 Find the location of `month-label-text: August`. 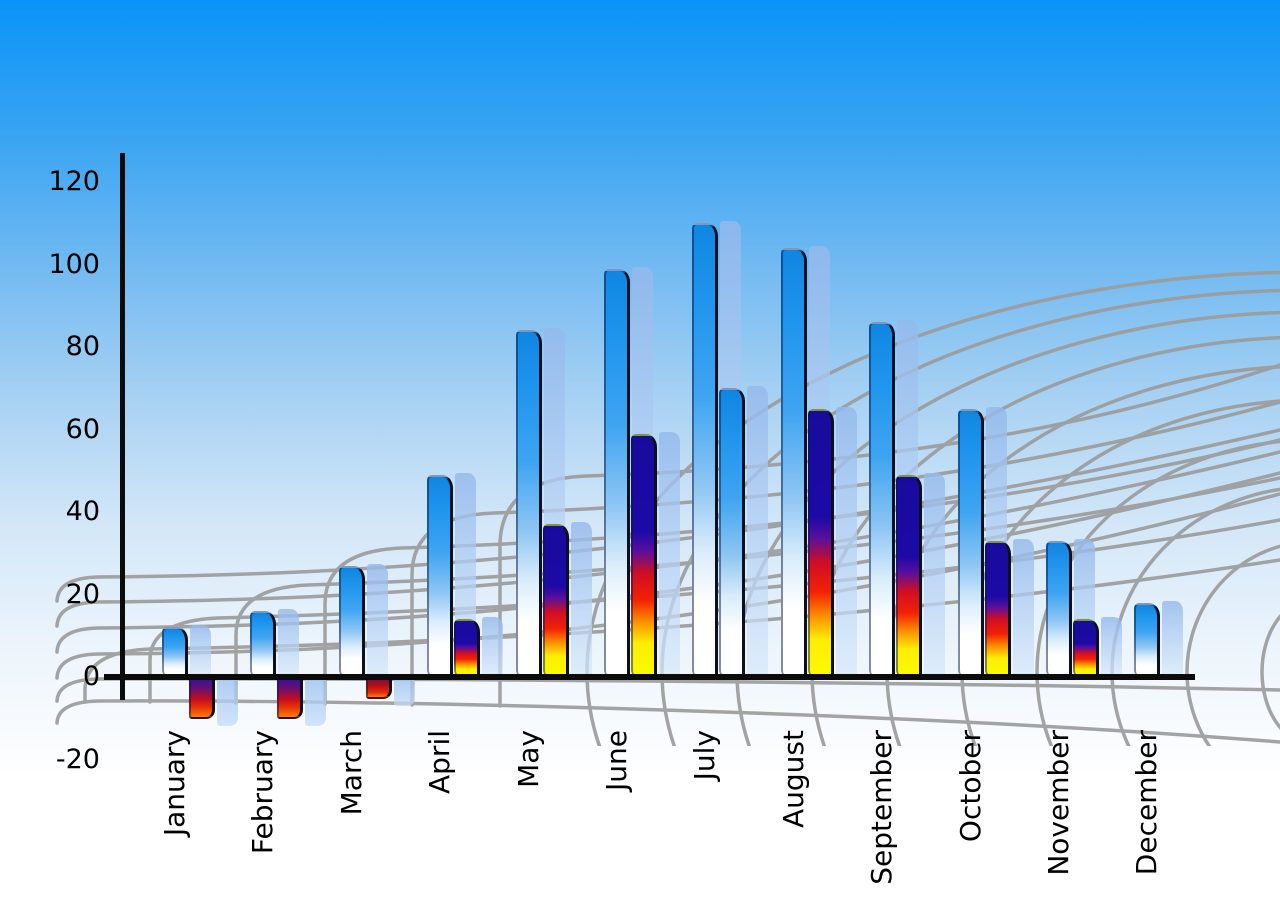

month-label-text: August is located at coordinates (793, 779).